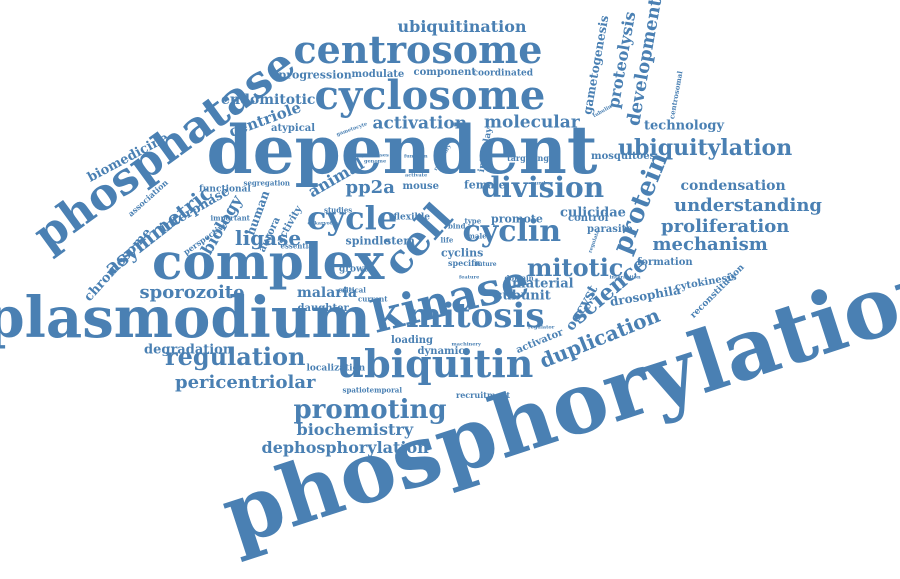 The width and height of the screenshot is (900, 579). What do you see at coordinates (528, 158) in the screenshot?
I see `word-targeting: targeting` at bounding box center [528, 158].